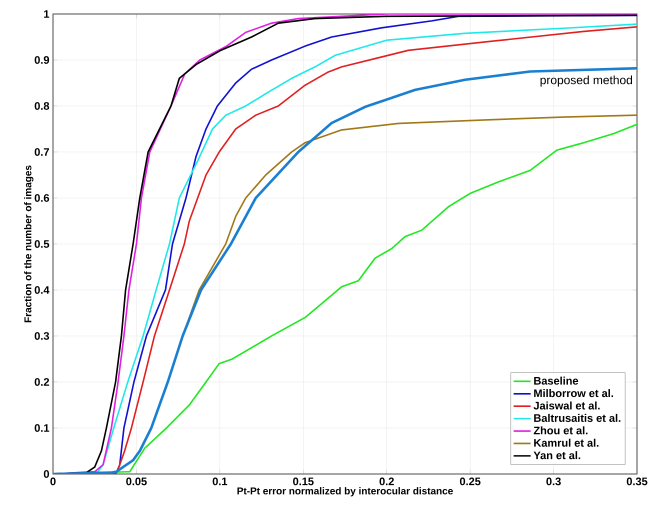 This screenshot has width=649, height=507. Describe the element at coordinates (561, 430) in the screenshot. I see `legend-label: Zhou et al.` at that location.